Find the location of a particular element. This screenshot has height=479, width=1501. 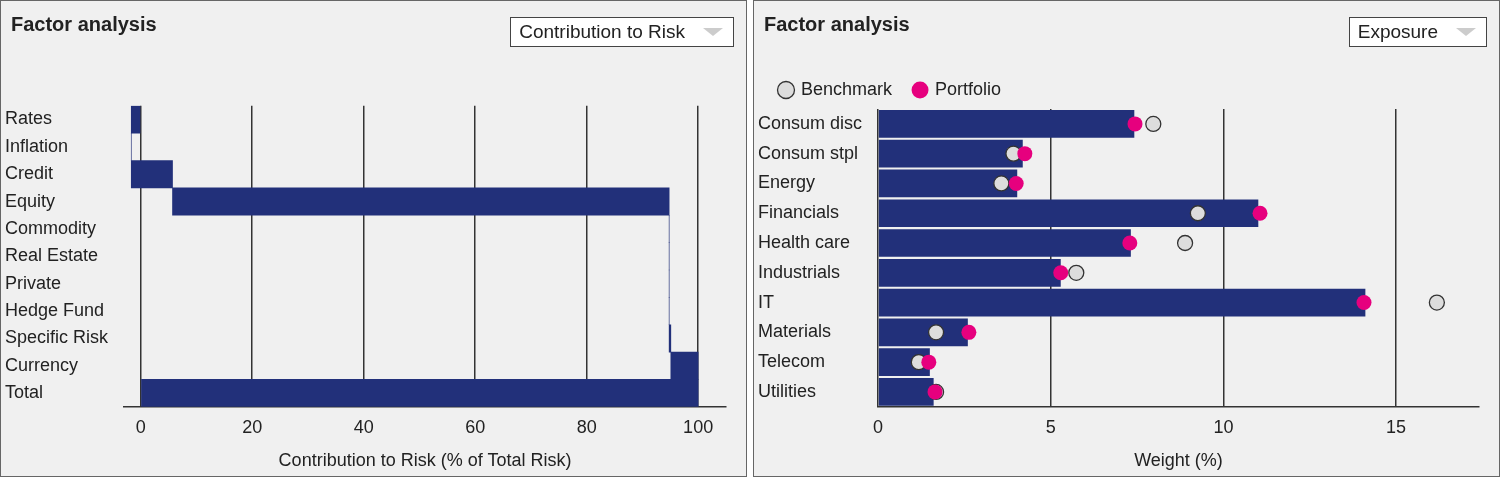

x-tick-label: 100 is located at coordinates (698, 426).